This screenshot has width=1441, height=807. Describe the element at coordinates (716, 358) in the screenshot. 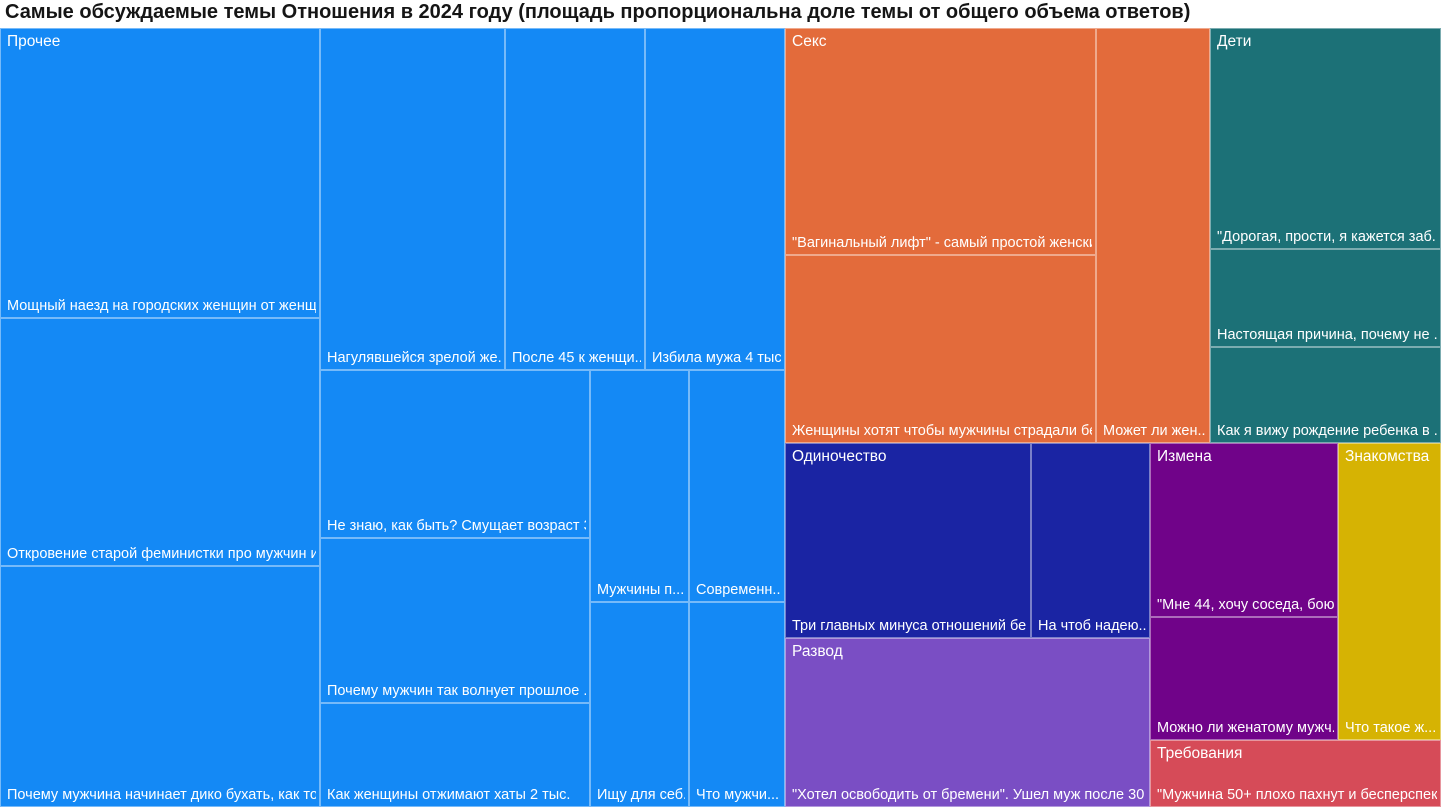

I see `cell-label: Избила мужа 4 тыс.` at that location.